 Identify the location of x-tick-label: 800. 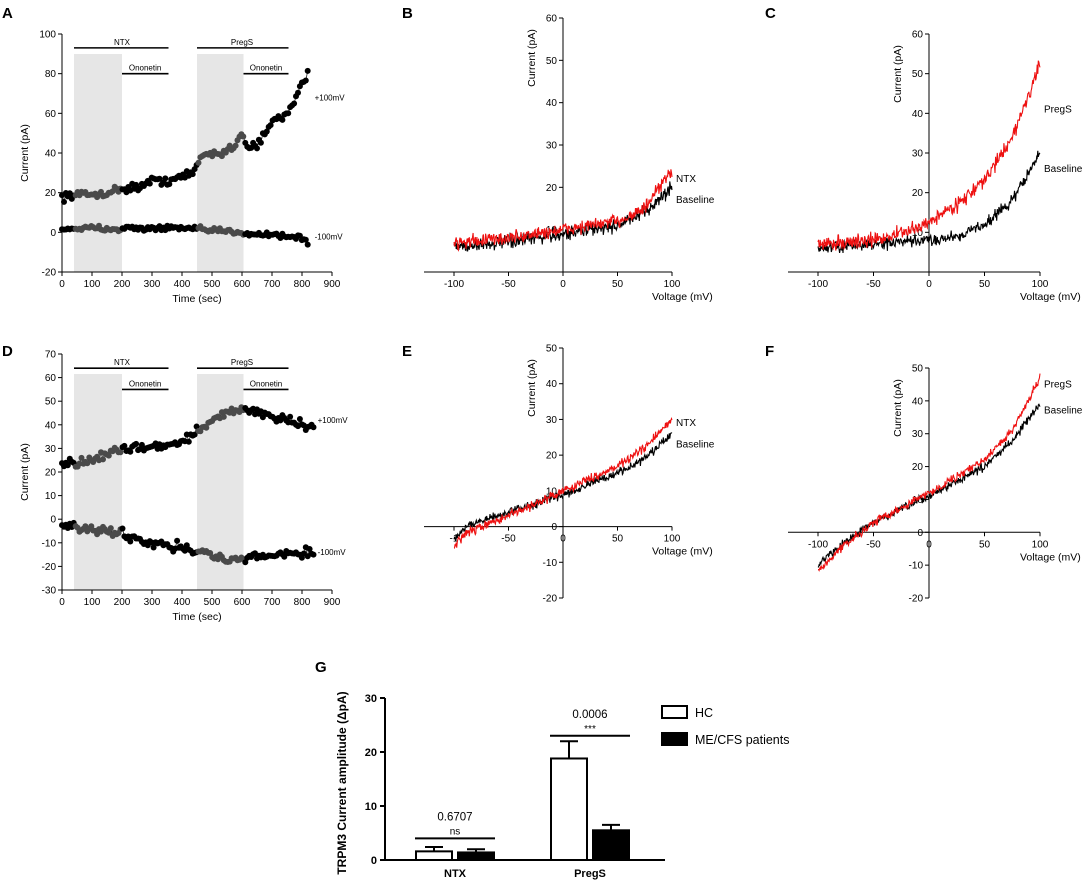
(302, 602).